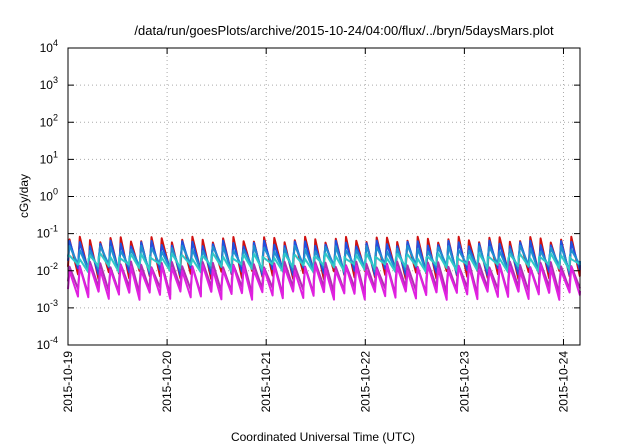 The width and height of the screenshot is (640, 448). What do you see at coordinates (464, 382) in the screenshot?
I see `x-tick-label: 2015-10-23` at bounding box center [464, 382].